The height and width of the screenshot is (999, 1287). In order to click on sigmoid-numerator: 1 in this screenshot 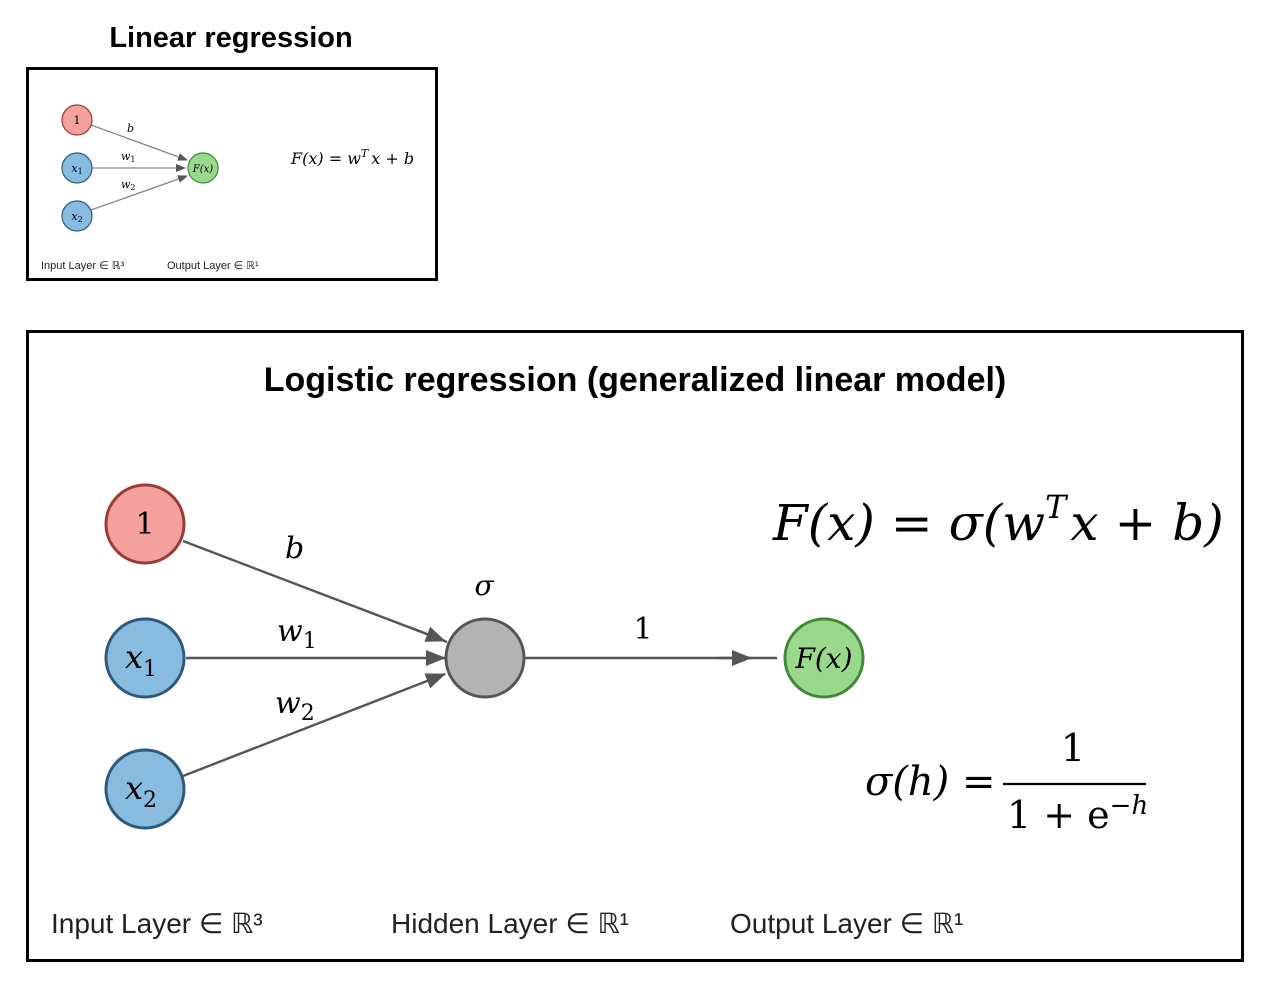, I will do `click(1073, 748)`.